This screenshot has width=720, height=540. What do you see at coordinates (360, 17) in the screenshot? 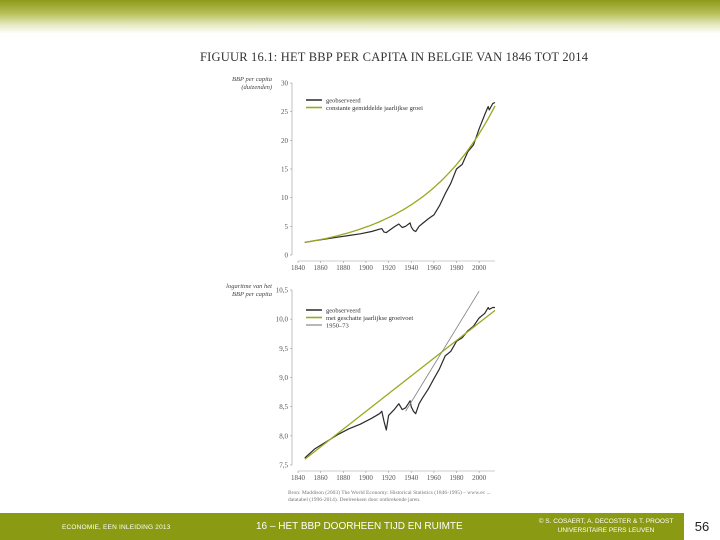
I see `top-band` at bounding box center [360, 17].